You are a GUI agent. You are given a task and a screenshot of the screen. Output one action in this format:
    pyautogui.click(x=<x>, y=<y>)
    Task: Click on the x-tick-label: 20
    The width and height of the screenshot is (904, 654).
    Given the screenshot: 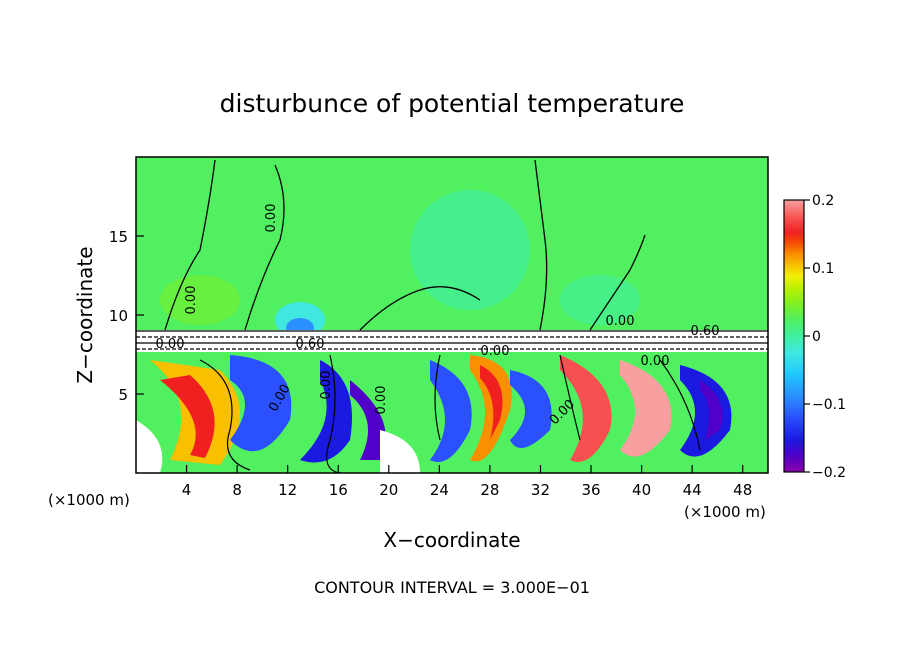 What is the action you would take?
    pyautogui.click(x=388, y=490)
    